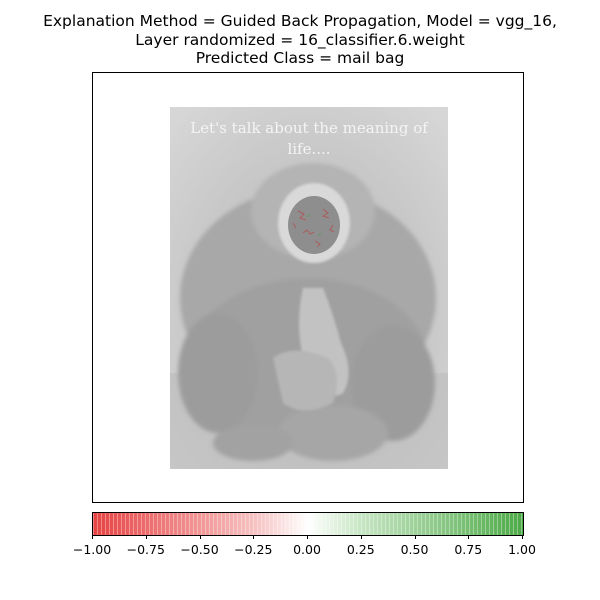 The width and height of the screenshot is (600, 600). I want to click on colorbar-tick-label: −0.50, so click(199, 549).